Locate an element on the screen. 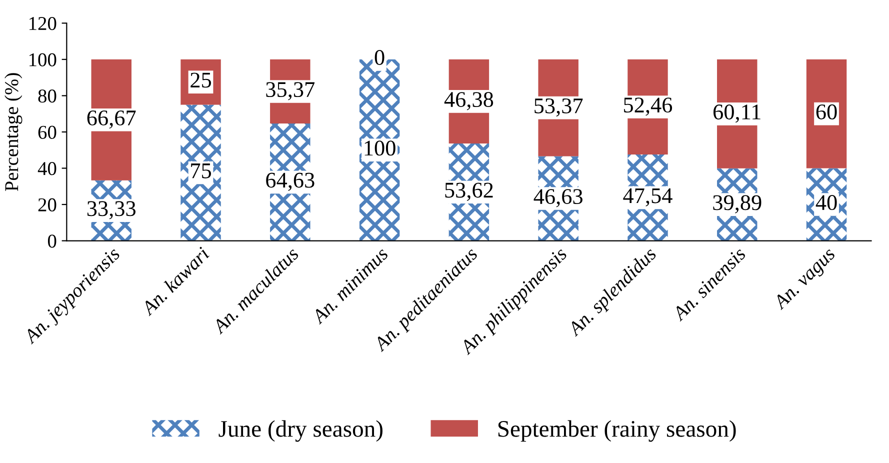  data-label: 53,62 is located at coordinates (469, 191).